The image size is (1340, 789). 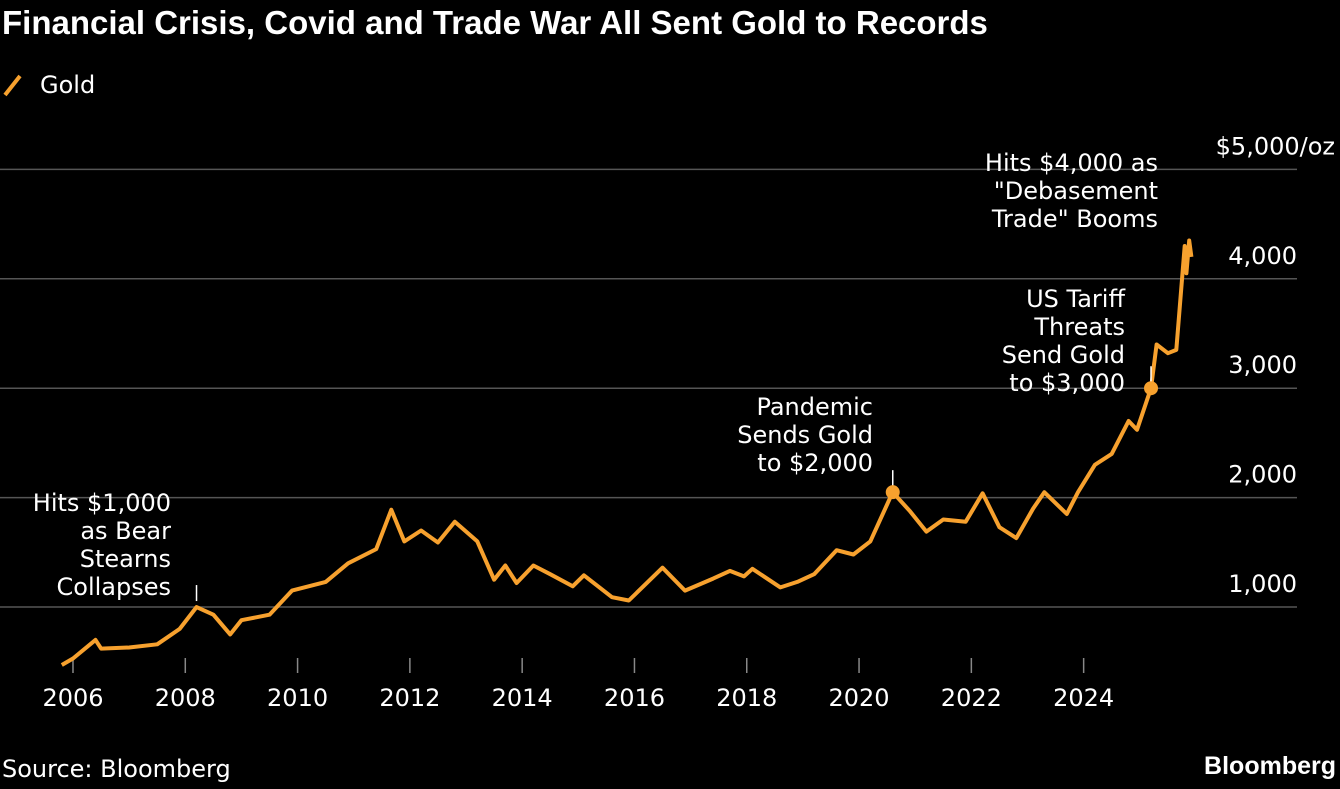 What do you see at coordinates (114, 587) in the screenshot?
I see `annotation-text: Collapses` at bounding box center [114, 587].